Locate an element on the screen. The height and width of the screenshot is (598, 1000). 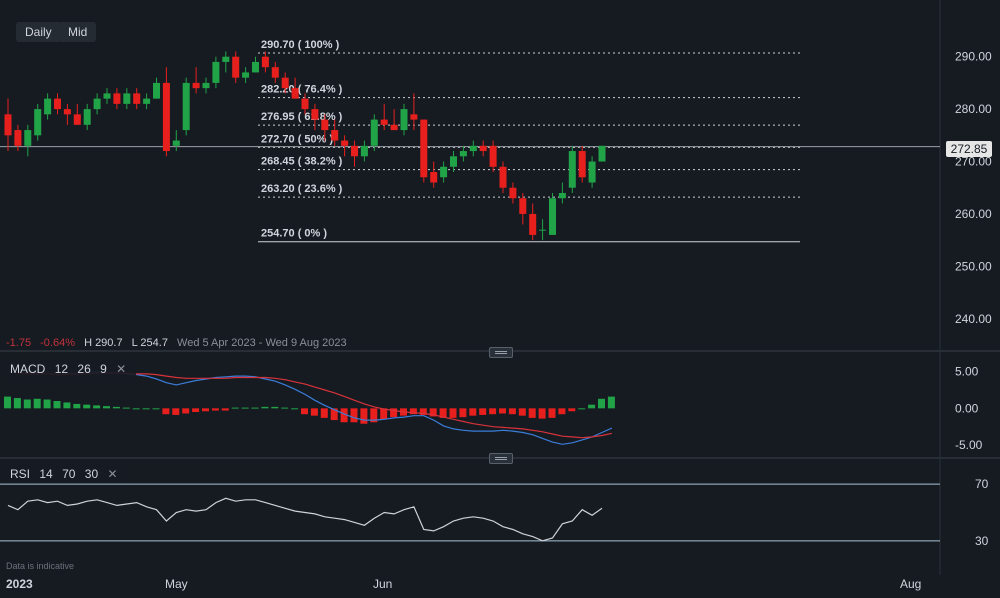
rsi-legend: RSI 14 70 30 ✕ is located at coordinates (67, 474).